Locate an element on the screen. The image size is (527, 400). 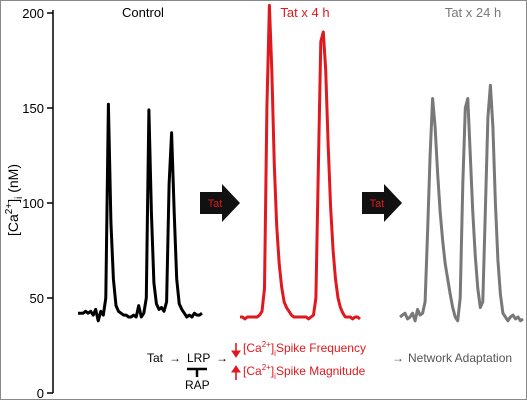
y-axis-label-base: [Ca is located at coordinates (13, 225).